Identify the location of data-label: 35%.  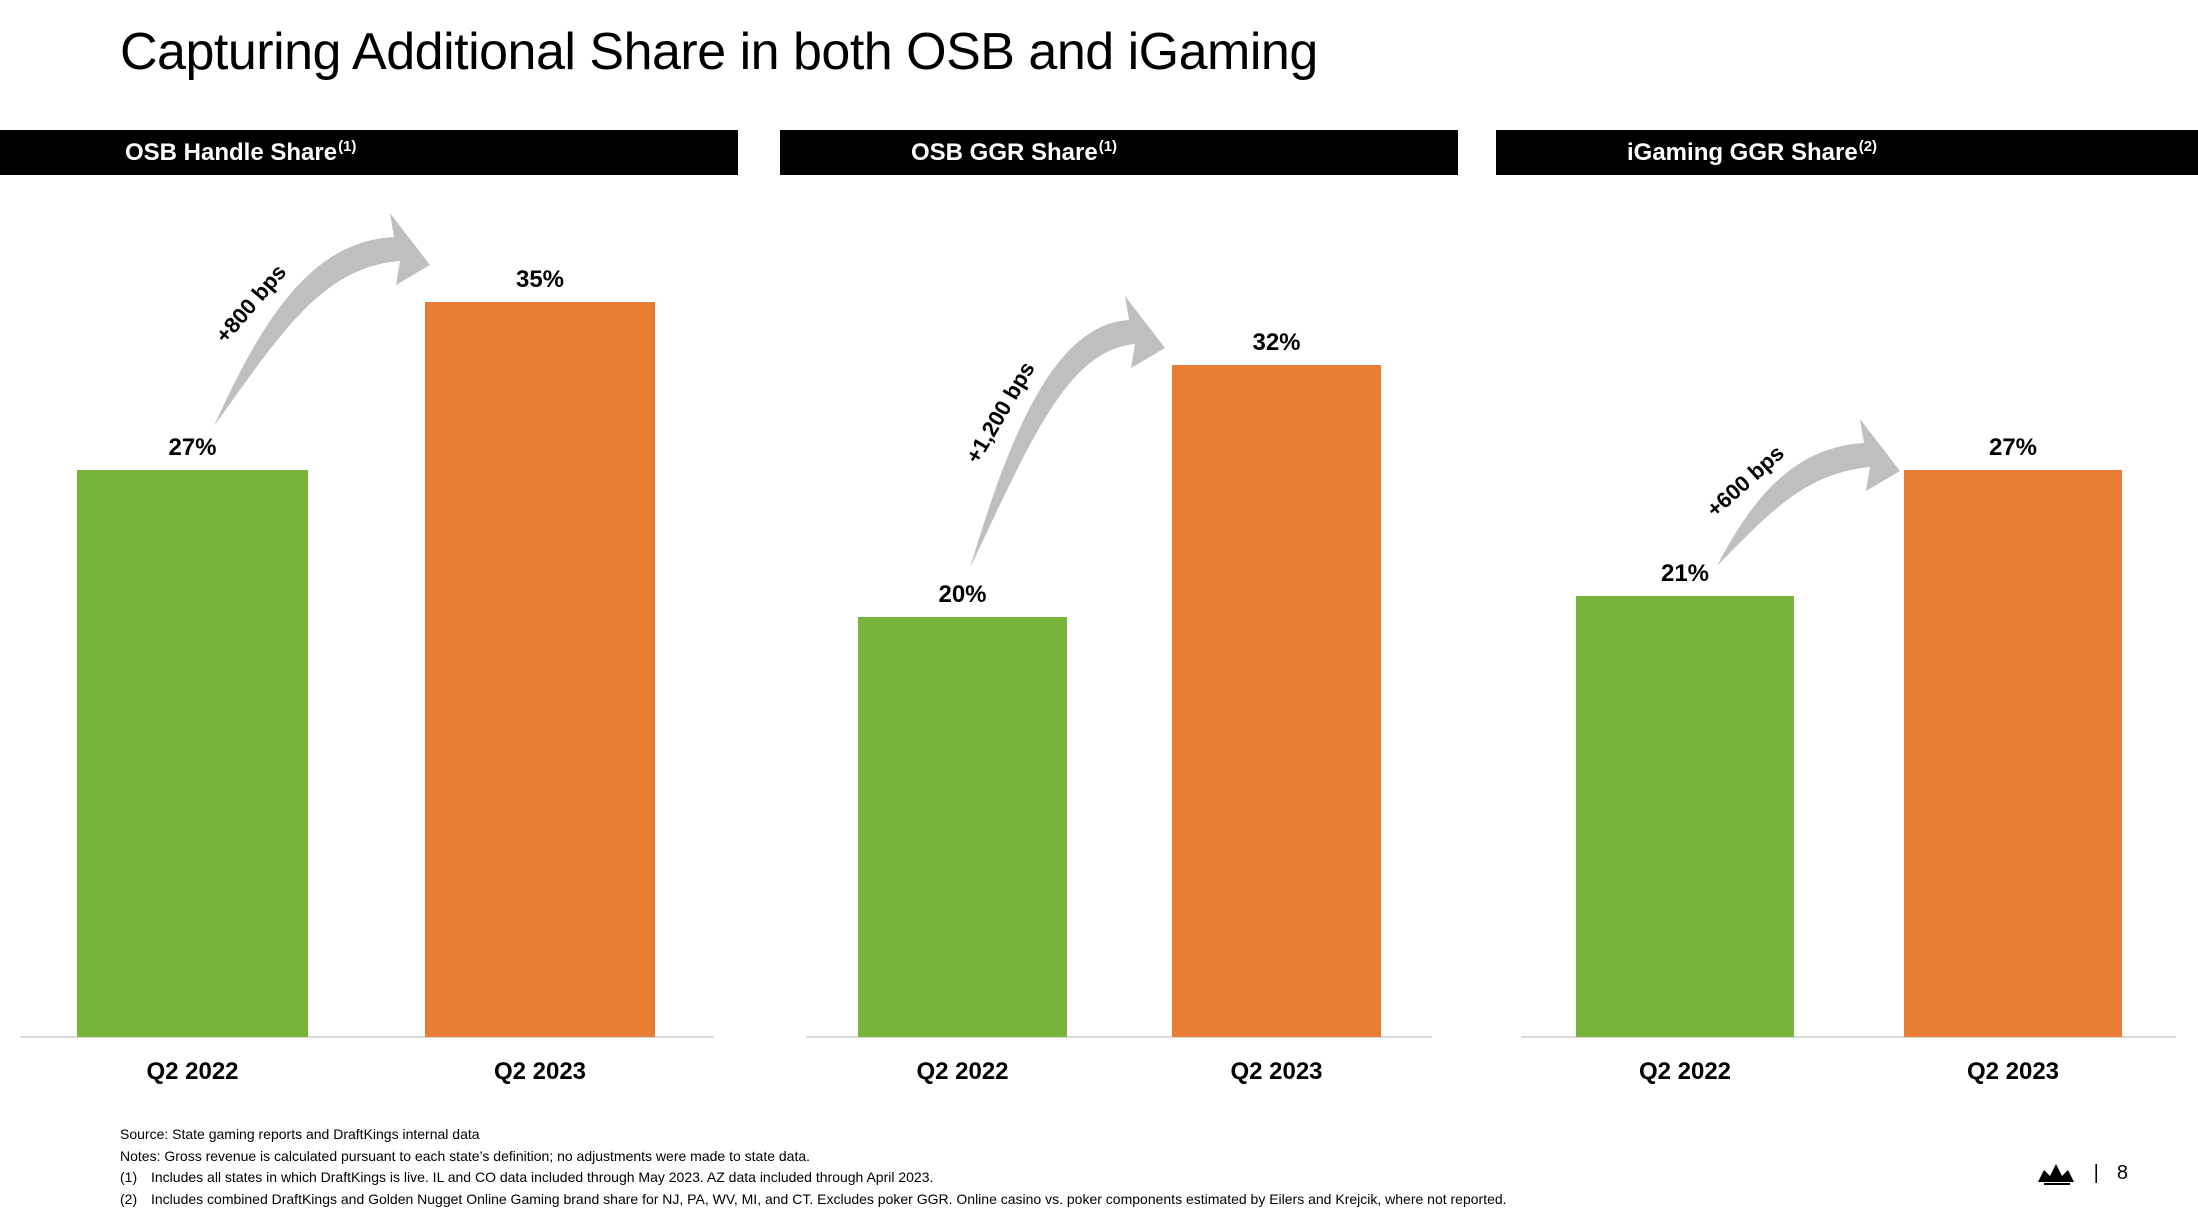
(540, 279).